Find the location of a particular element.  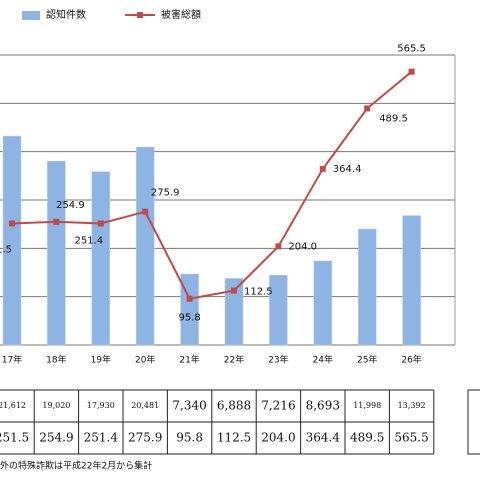

table-cell: 21,612 is located at coordinates (13, 405).